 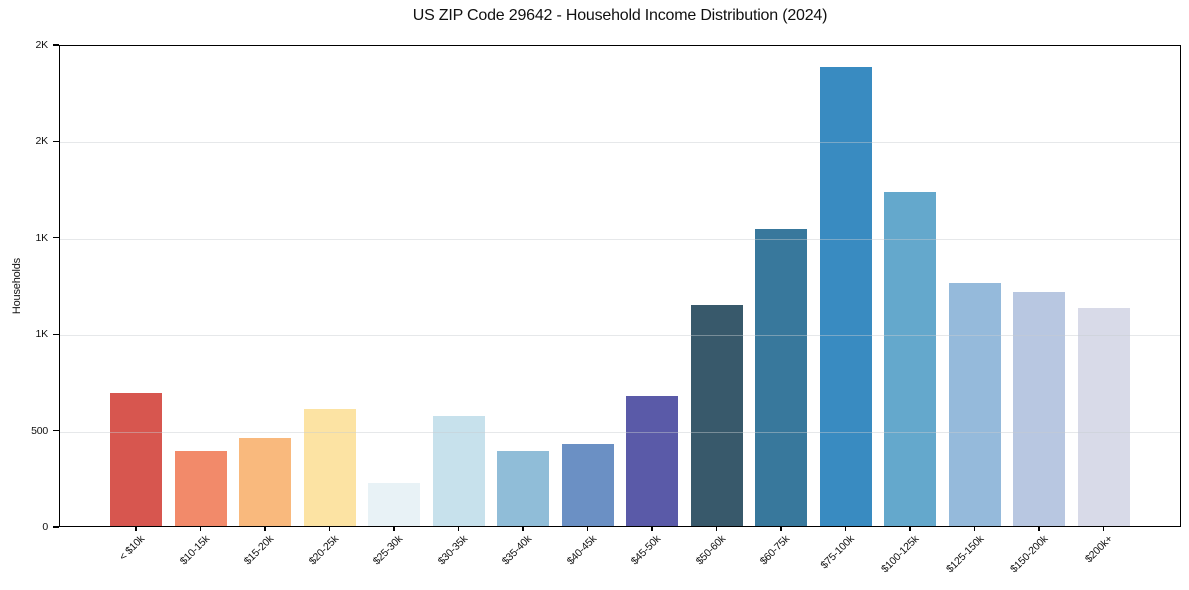 I want to click on x-tick-label: < $10k, so click(x=132, y=548).